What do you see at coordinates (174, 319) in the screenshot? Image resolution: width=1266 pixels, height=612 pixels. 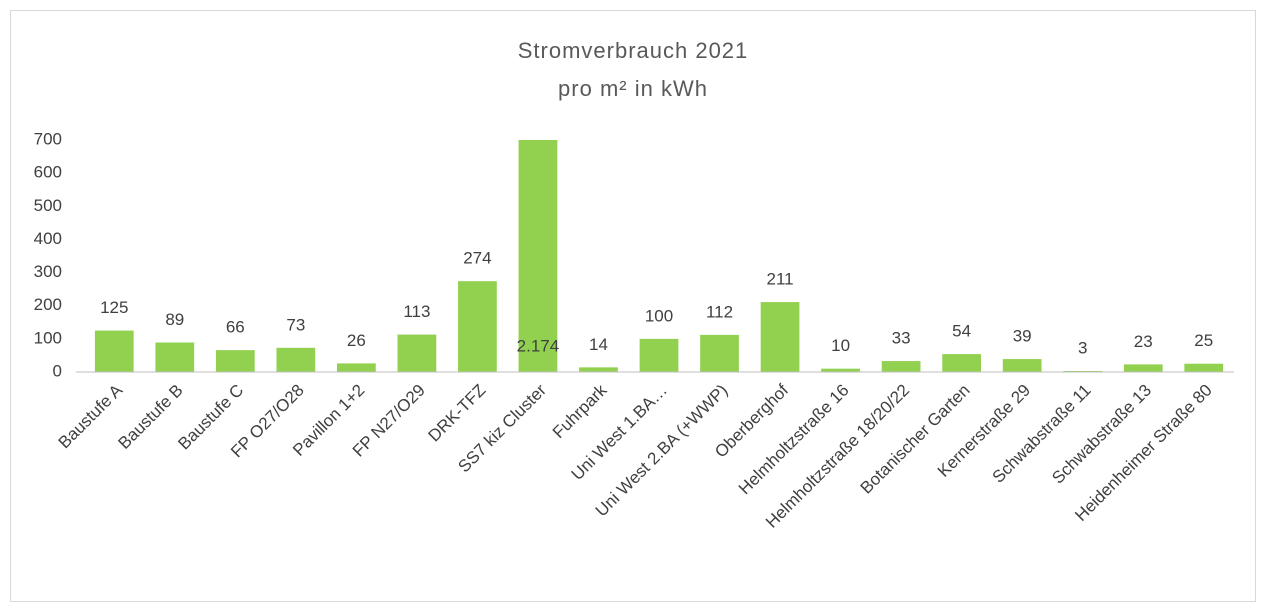 I see `value-label: 89` at bounding box center [174, 319].